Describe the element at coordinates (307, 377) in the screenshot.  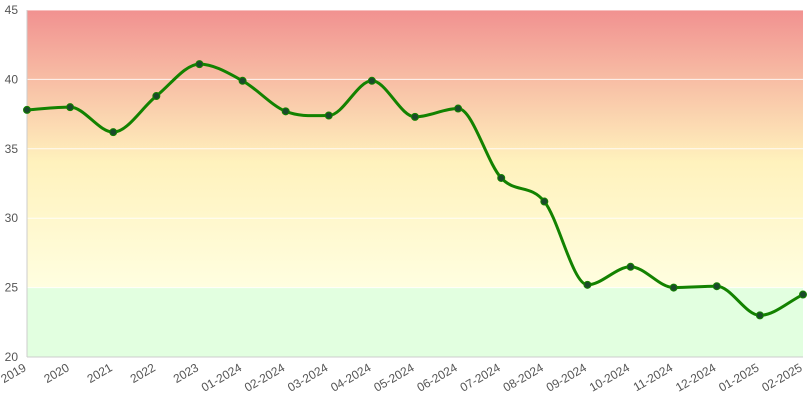
I see `x-tick-label: 03-2024` at that location.